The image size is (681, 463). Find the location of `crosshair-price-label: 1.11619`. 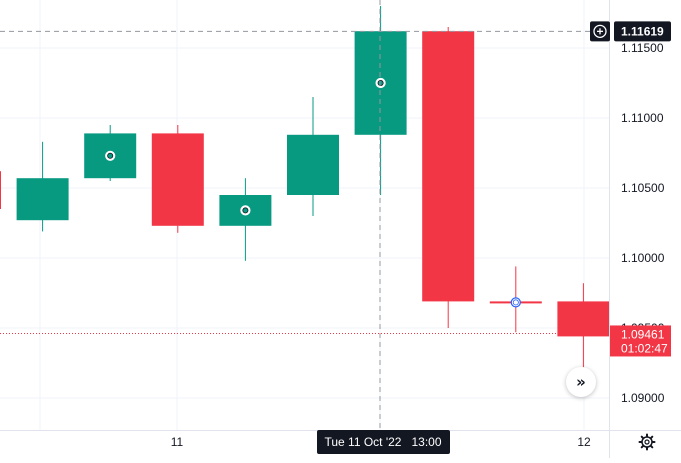

crosshair-price-label: 1.11619 is located at coordinates (642, 31).